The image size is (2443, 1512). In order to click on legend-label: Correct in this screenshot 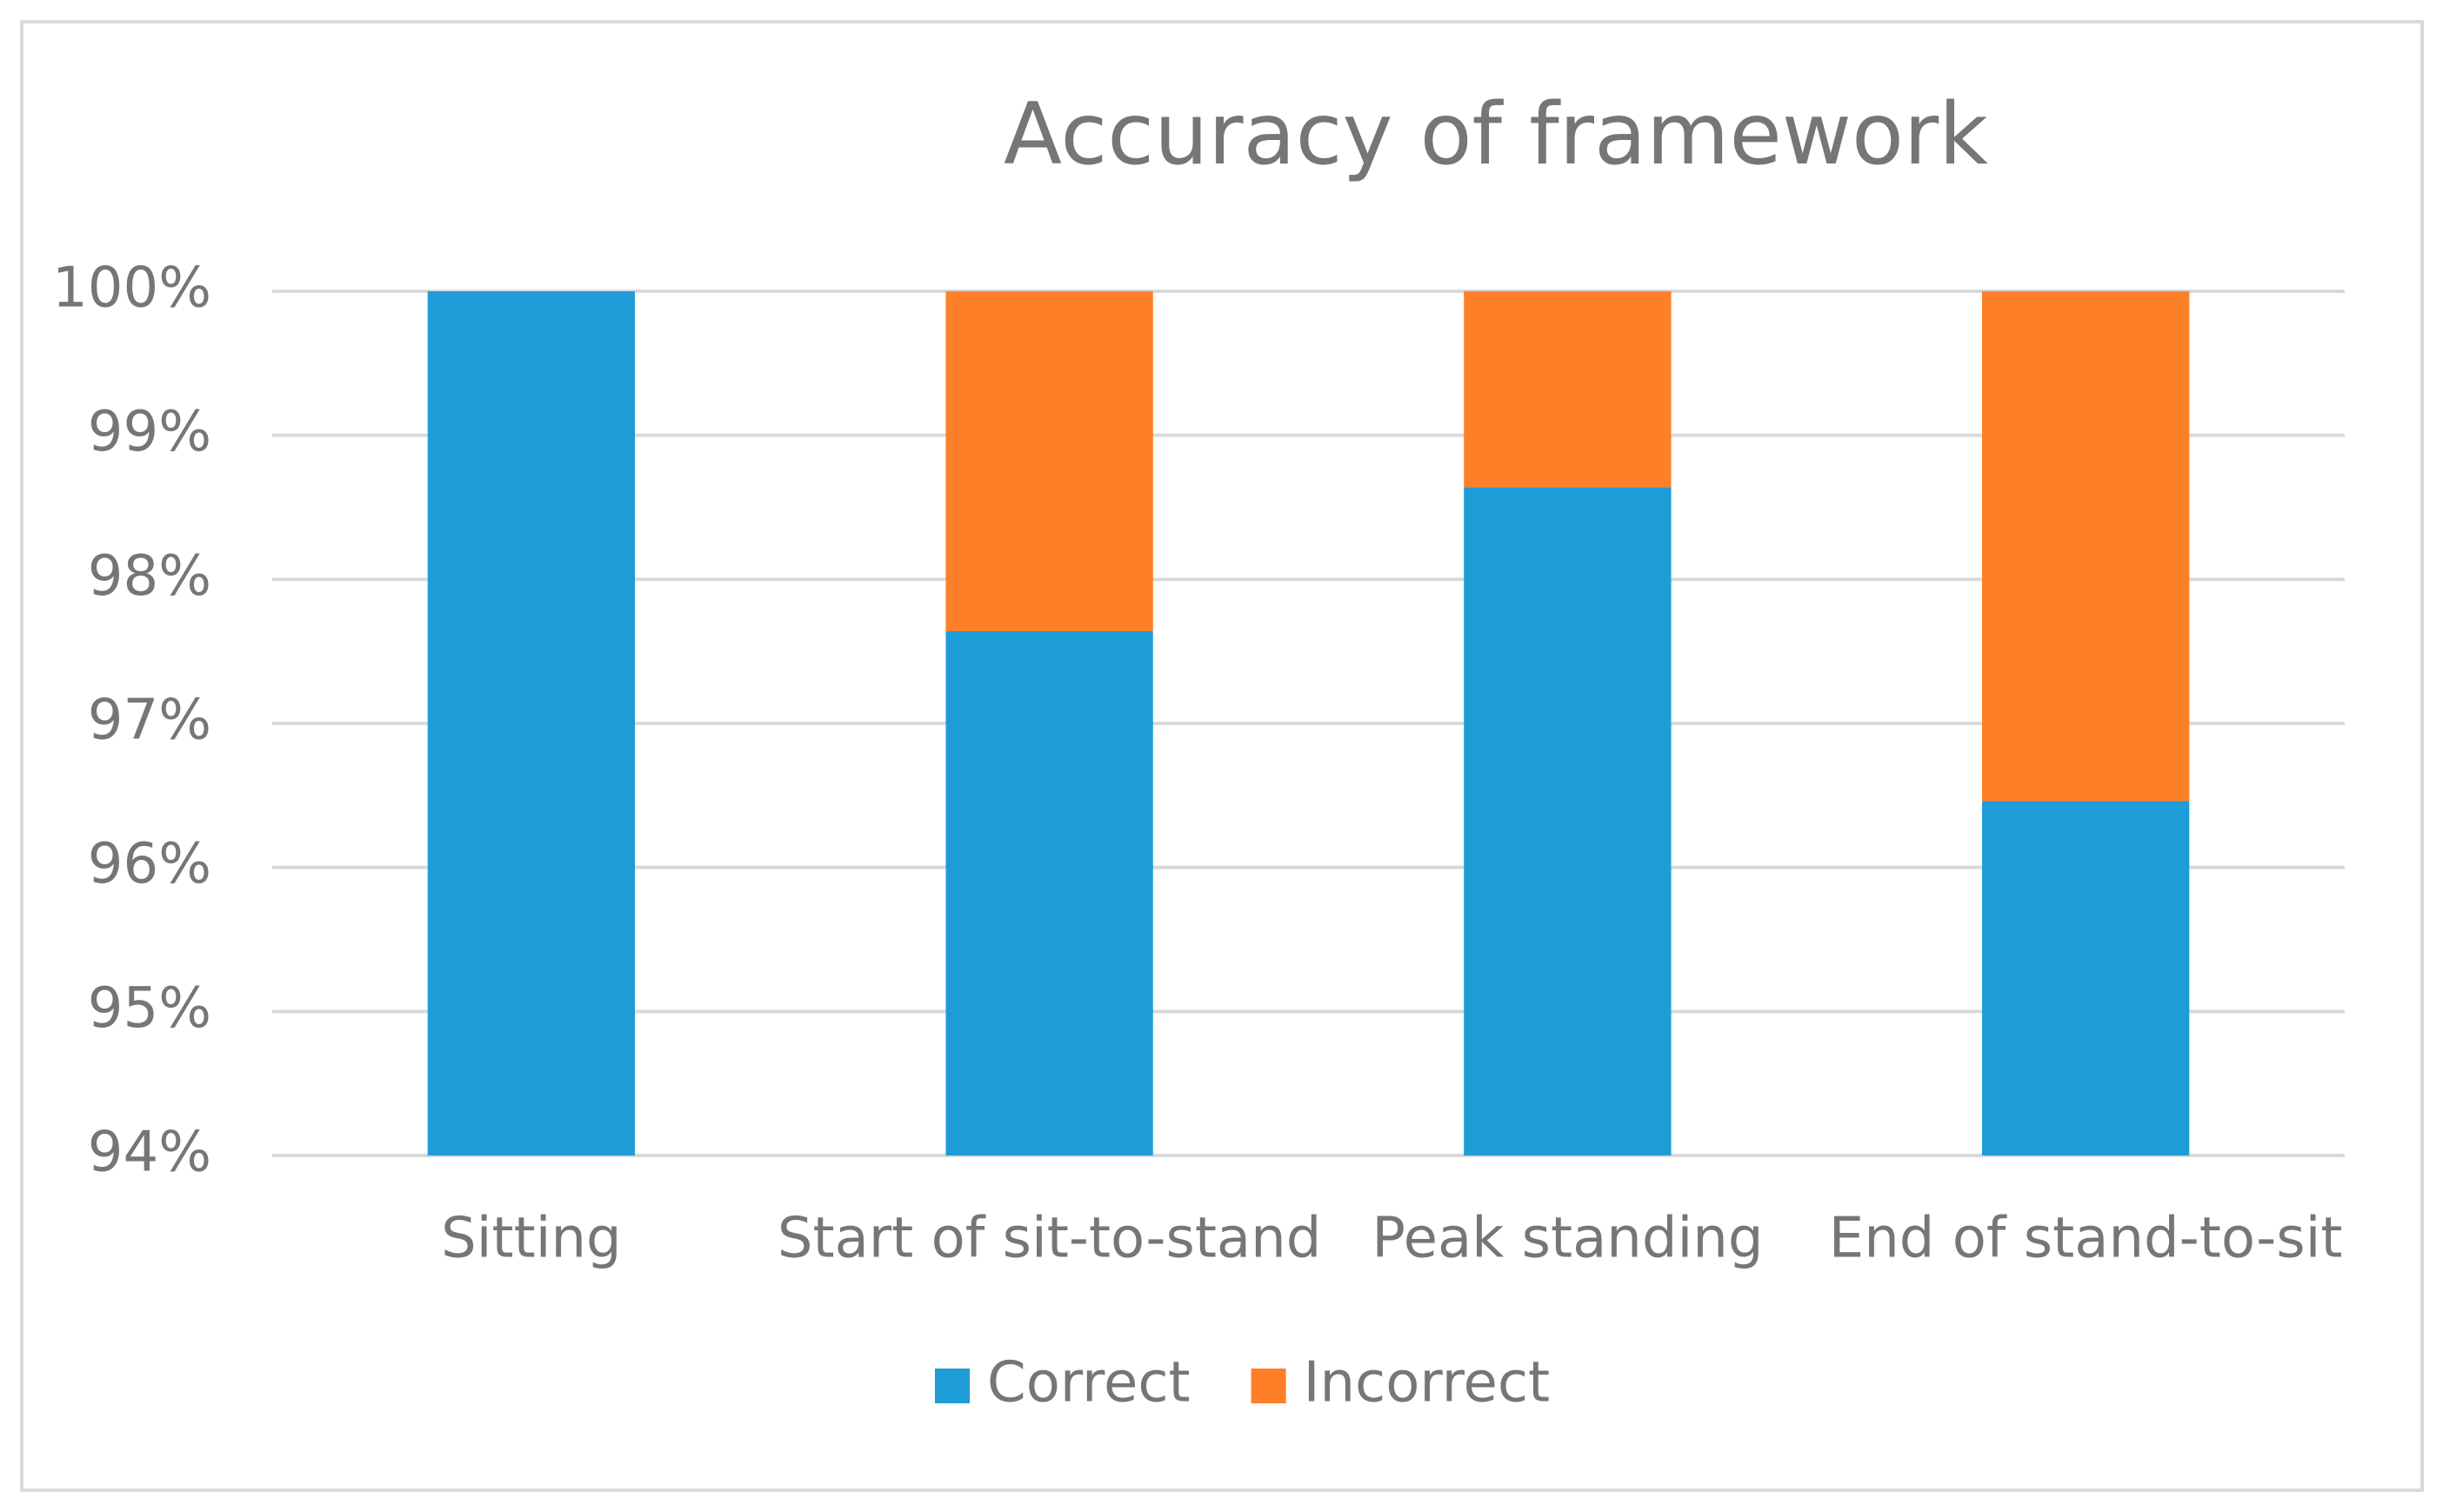, I will do `click(1089, 1383)`.